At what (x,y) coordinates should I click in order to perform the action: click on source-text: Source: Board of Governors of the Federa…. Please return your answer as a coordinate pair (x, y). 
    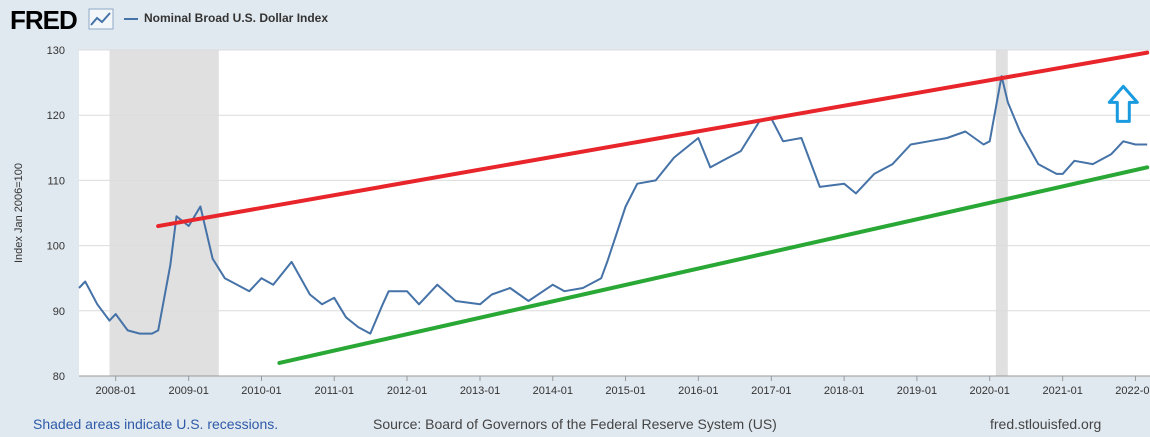
    Looking at the image, I should click on (575, 424).